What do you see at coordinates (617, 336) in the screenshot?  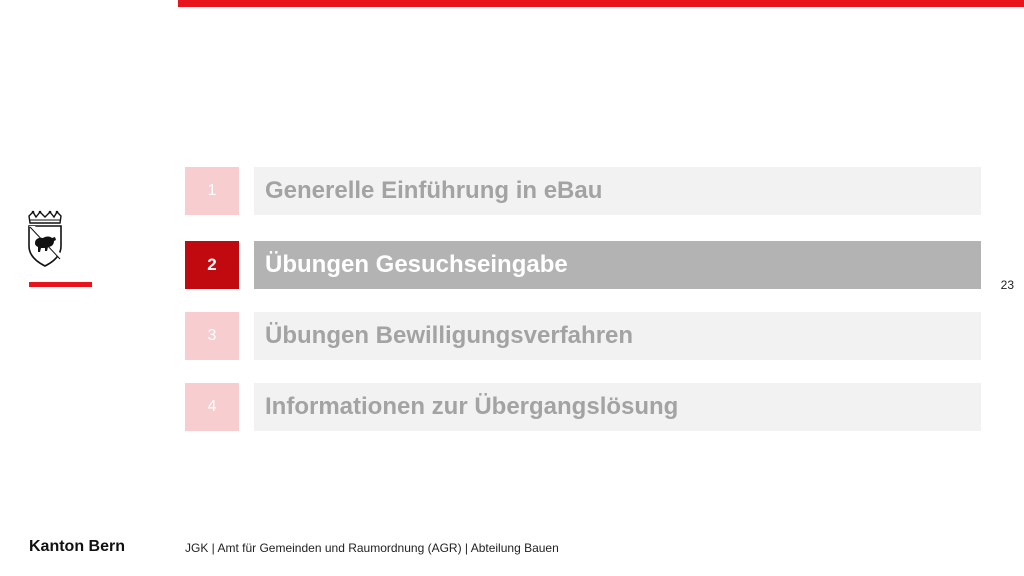 I see `agenda-item-label: Übungen Bewilligungsverfahren` at bounding box center [617, 336].